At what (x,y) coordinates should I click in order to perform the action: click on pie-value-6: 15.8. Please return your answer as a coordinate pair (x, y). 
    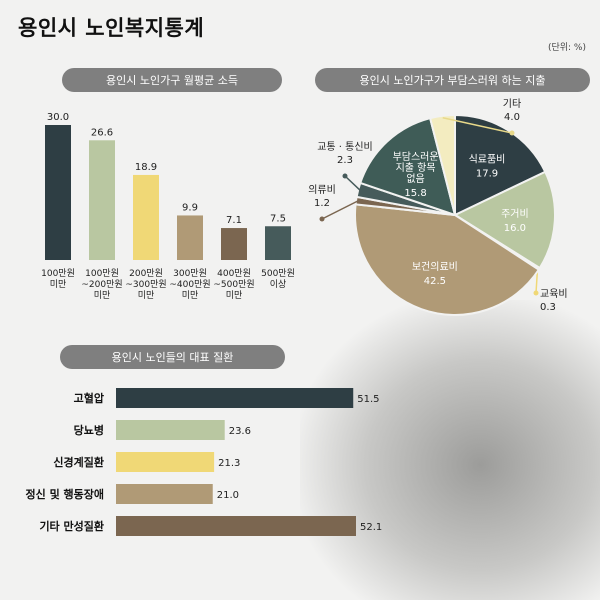
    Looking at the image, I should click on (415, 193).